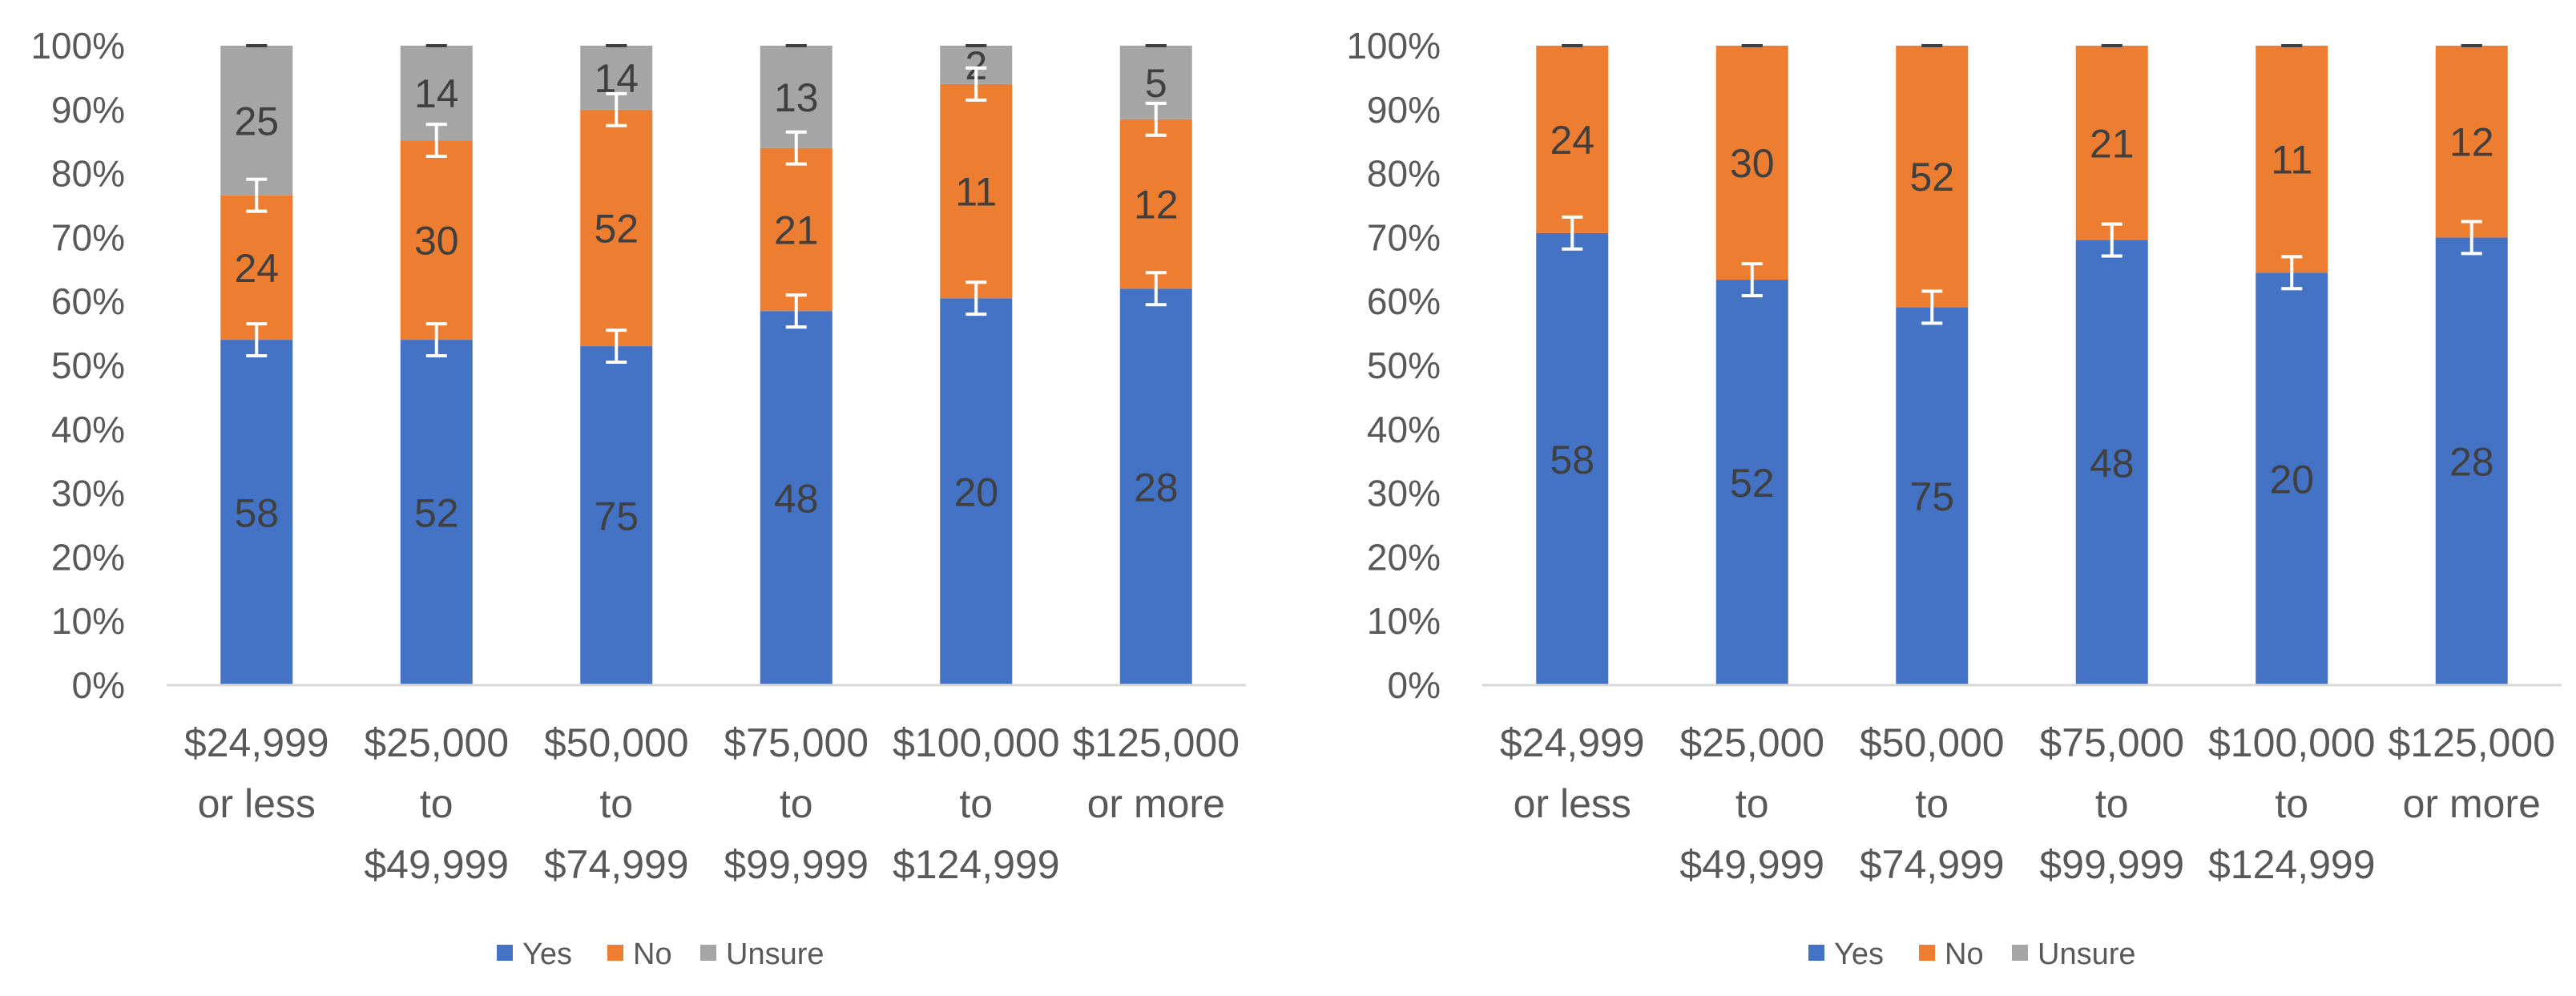 Image resolution: width=2576 pixels, height=996 pixels. What do you see at coordinates (1404, 621) in the screenshot?
I see `y-tick-label: 10%` at bounding box center [1404, 621].